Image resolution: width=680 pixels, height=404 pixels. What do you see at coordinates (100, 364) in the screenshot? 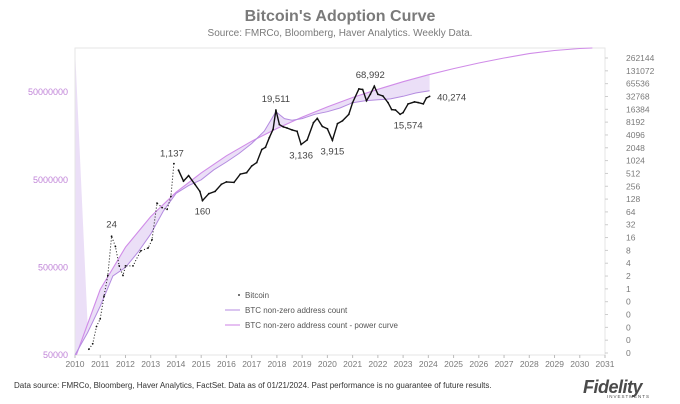
I see `x-tick-label: 2011` at bounding box center [100, 364].